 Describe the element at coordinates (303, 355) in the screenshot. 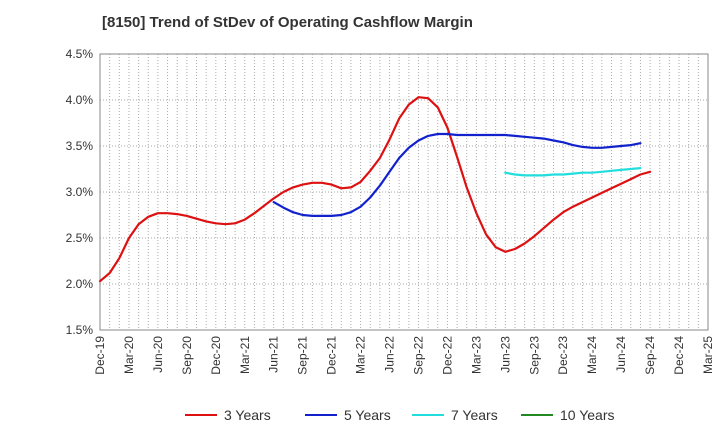

I see `x-tick-label: Sep-21` at that location.